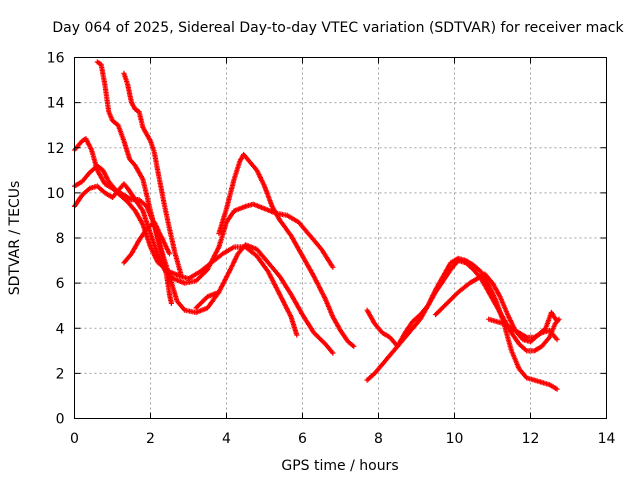 This screenshot has height=480, width=640. What do you see at coordinates (342, 439) in the screenshot?
I see `x-tick-labels: 0 2 4 6 8 10 12 14` at bounding box center [342, 439].